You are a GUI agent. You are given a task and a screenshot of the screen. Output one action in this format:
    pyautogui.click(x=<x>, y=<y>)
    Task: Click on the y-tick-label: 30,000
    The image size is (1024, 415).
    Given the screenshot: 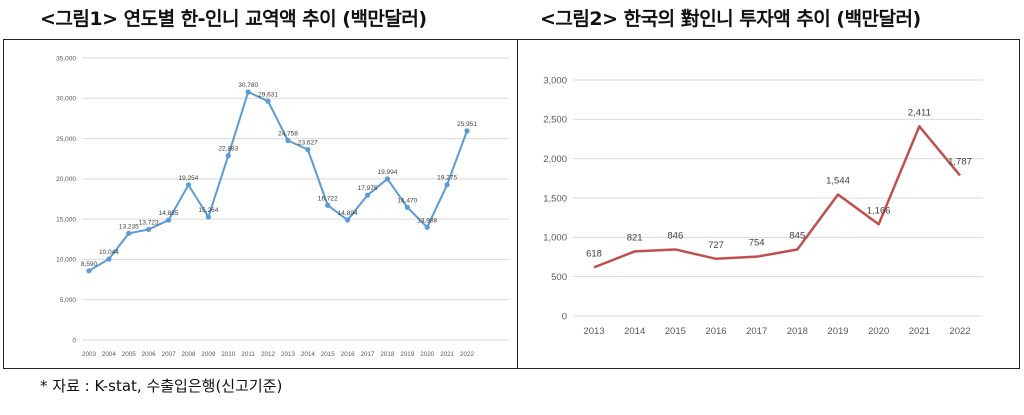 What is the action you would take?
    pyautogui.click(x=66, y=99)
    